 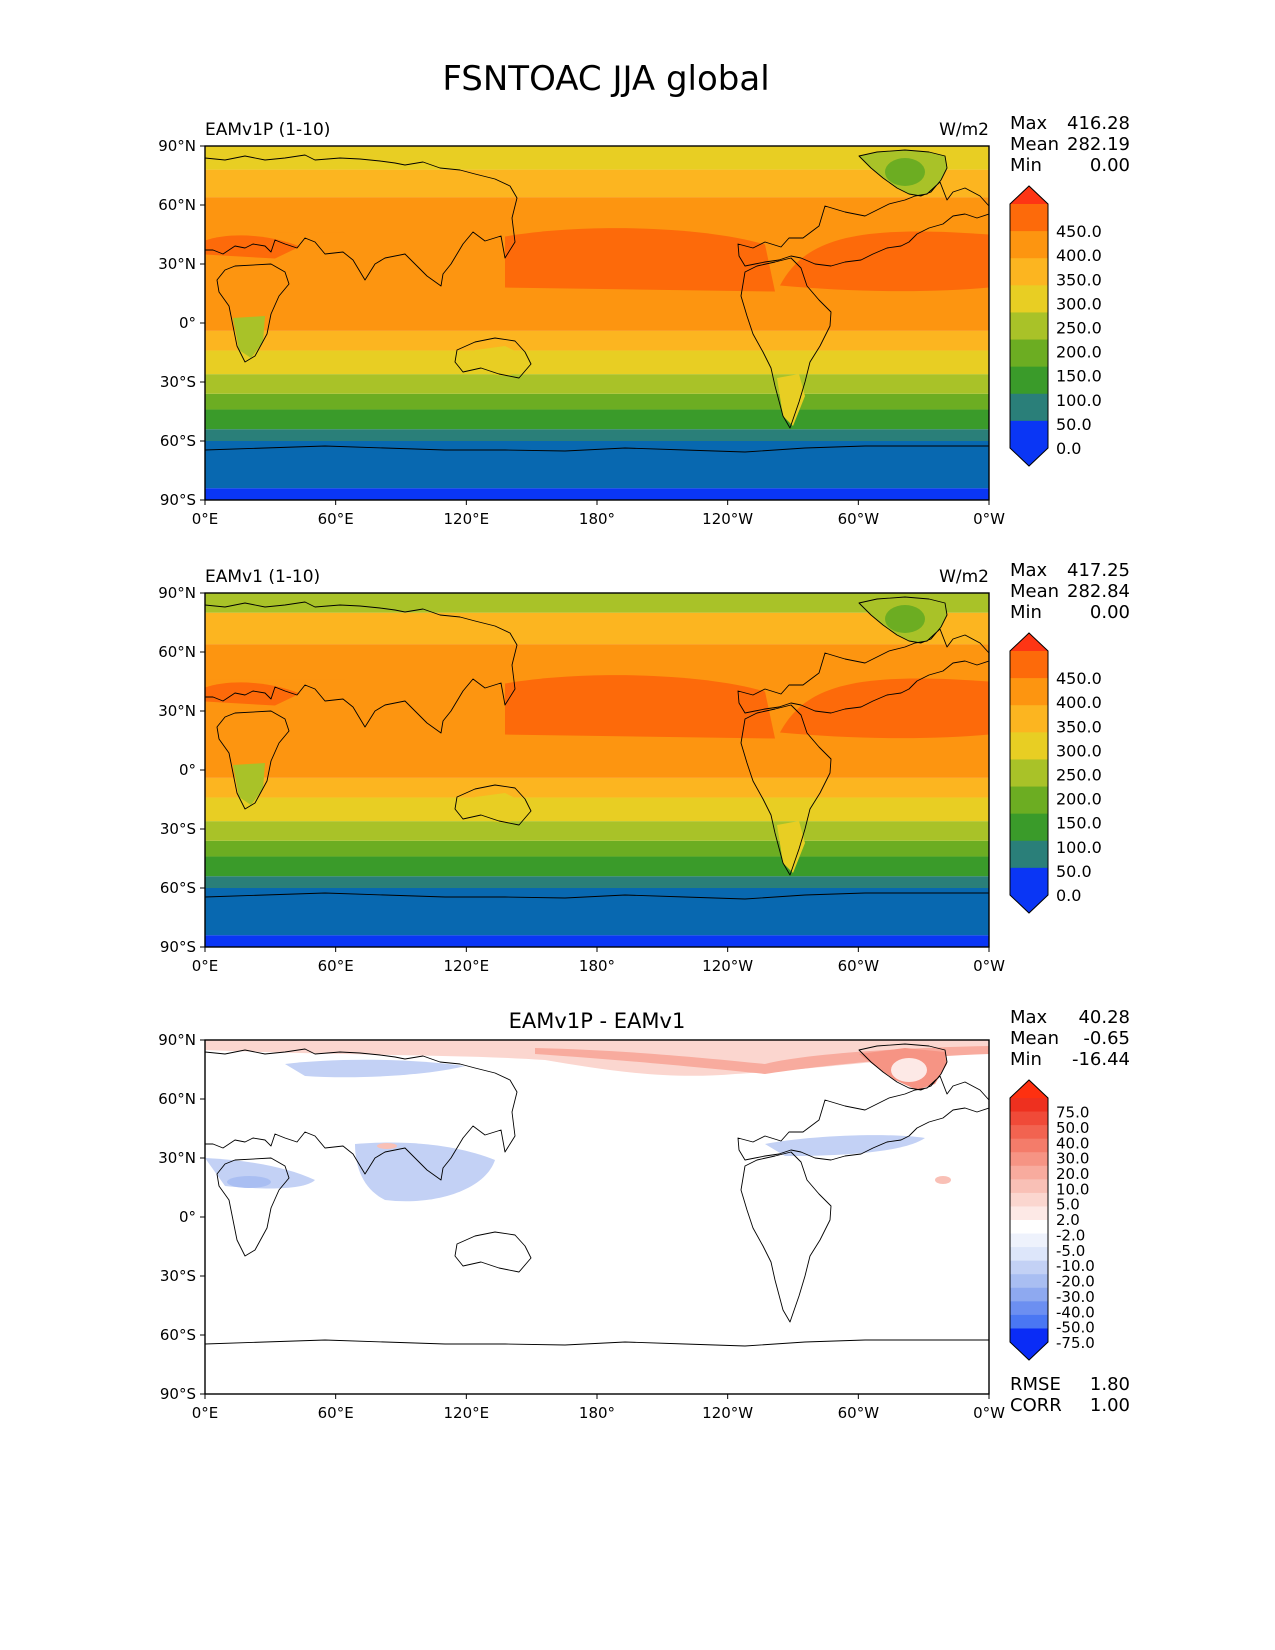 I want to click on colorbar-tick-label: 350.0, so click(x=1079, y=726).